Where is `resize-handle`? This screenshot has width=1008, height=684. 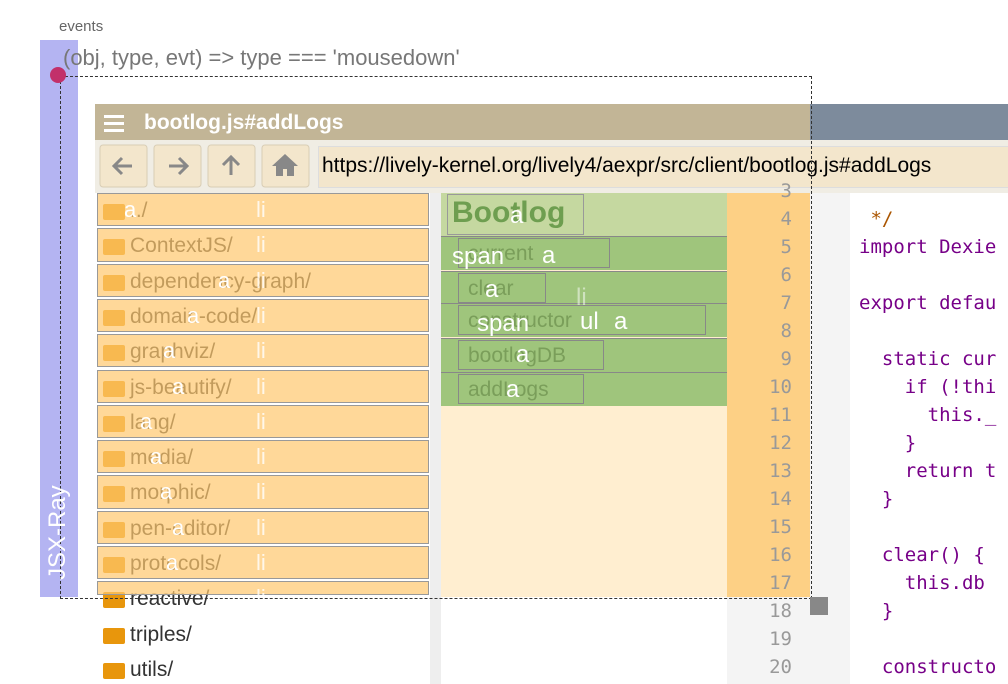 resize-handle is located at coordinates (819, 606).